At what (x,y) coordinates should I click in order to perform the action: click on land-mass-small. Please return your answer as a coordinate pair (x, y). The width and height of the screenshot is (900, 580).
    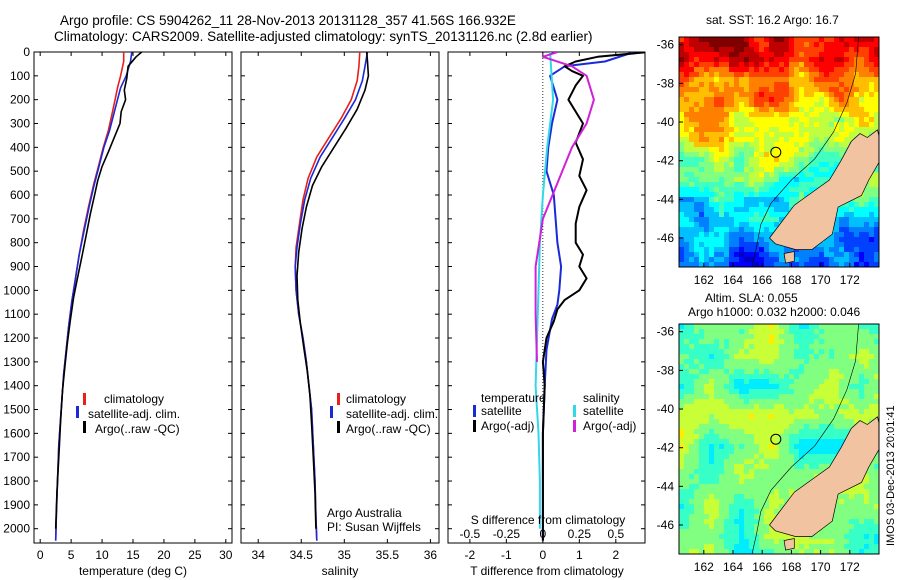
    Looking at the image, I should click on (789, 544).